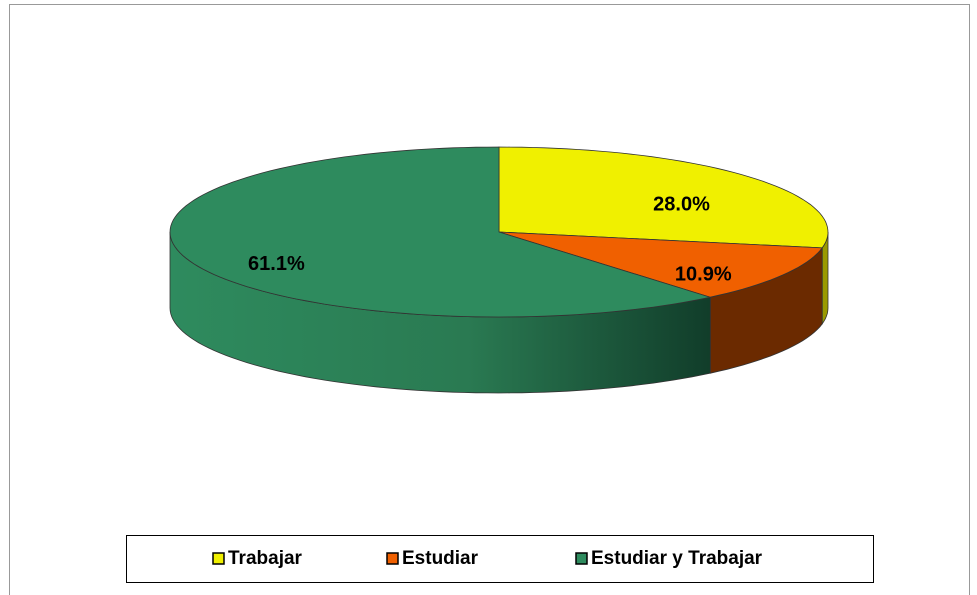 The width and height of the screenshot is (977, 595). Describe the element at coordinates (265, 558) in the screenshot. I see `legend-label: Trabajar` at that location.